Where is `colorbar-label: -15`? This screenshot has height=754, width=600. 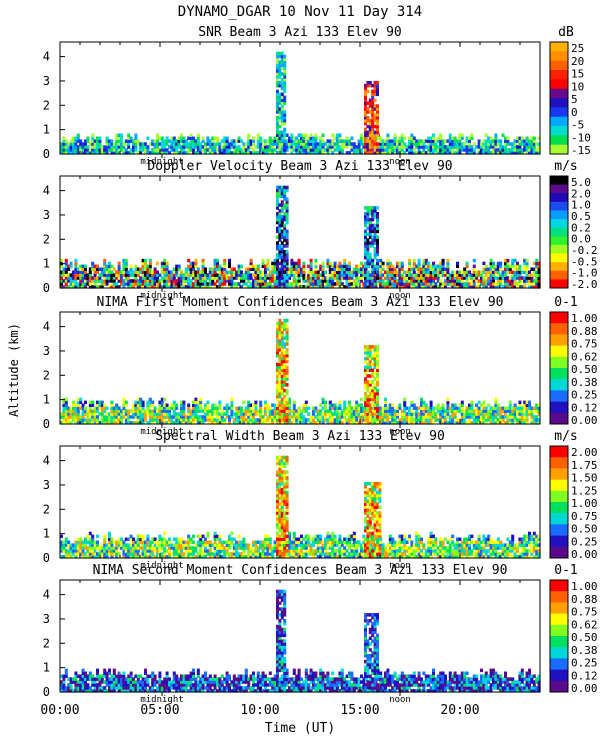
colorbar-label: -15 is located at coordinates (581, 150).